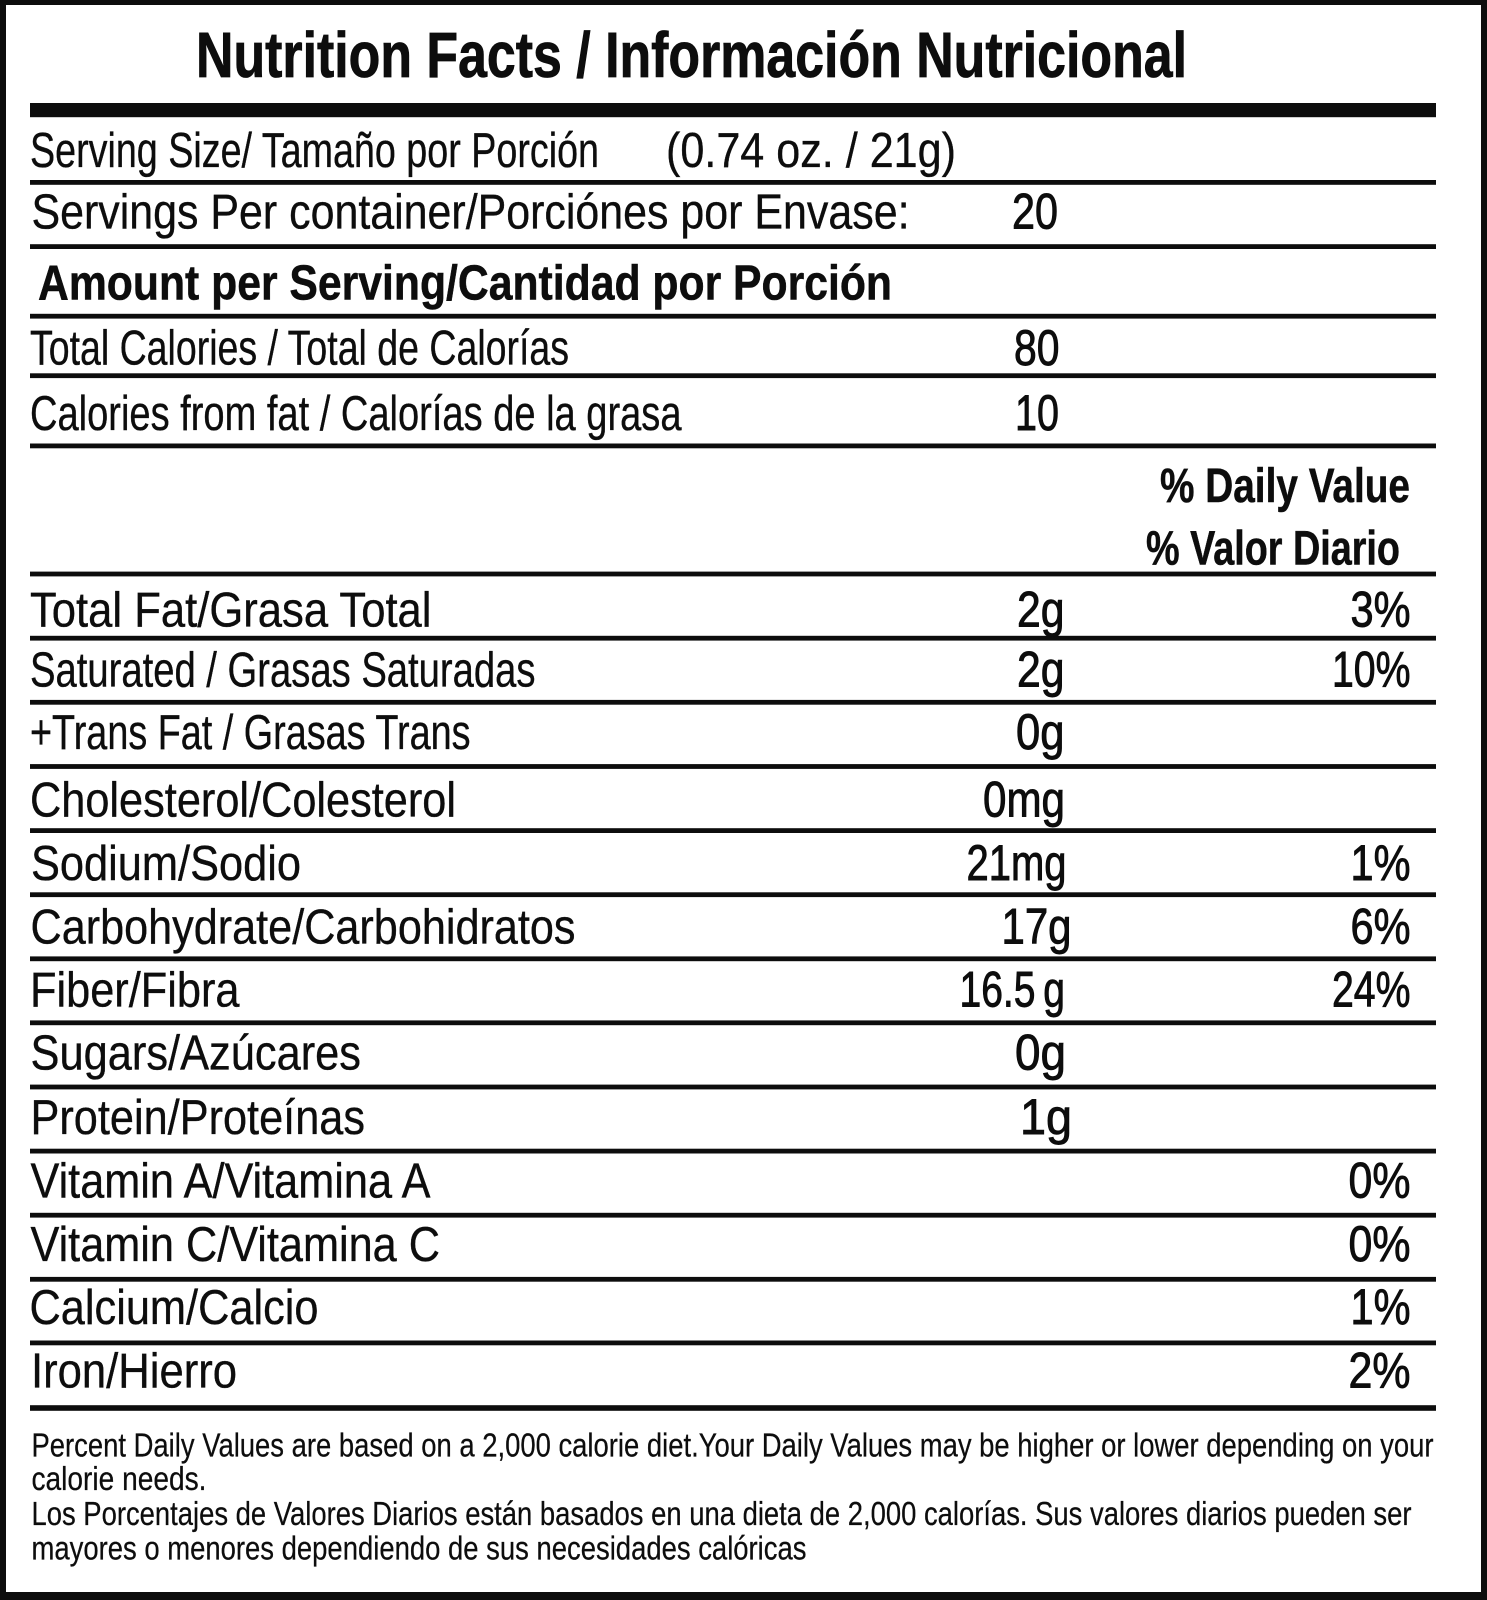 This screenshot has width=1487, height=1600. What do you see at coordinates (1380, 1370) in the screenshot?
I see `svg-text: 2%` at bounding box center [1380, 1370].